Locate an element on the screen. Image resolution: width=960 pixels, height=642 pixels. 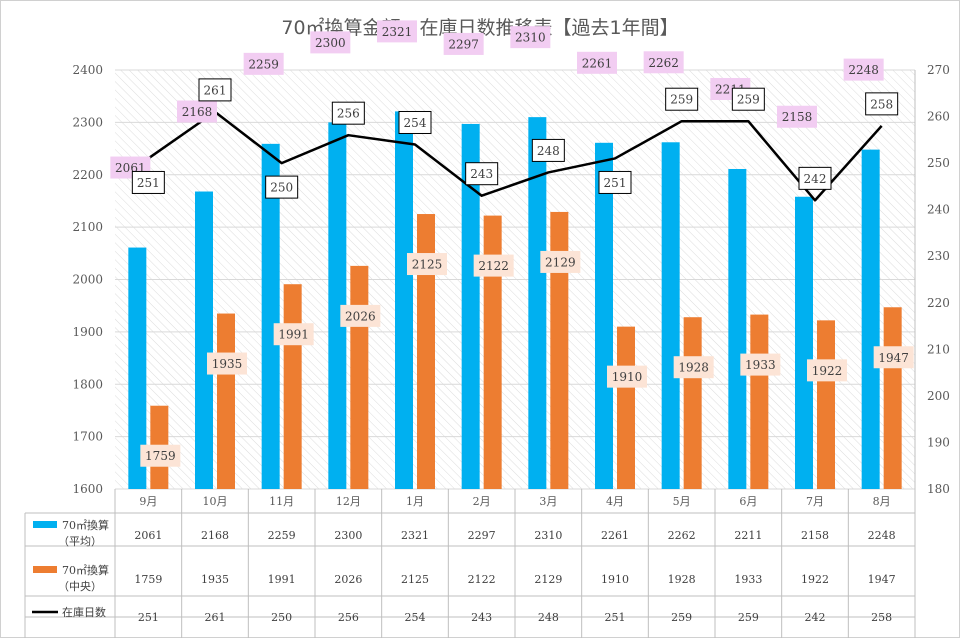
svg-text: 2259 is located at coordinates (263, 64).